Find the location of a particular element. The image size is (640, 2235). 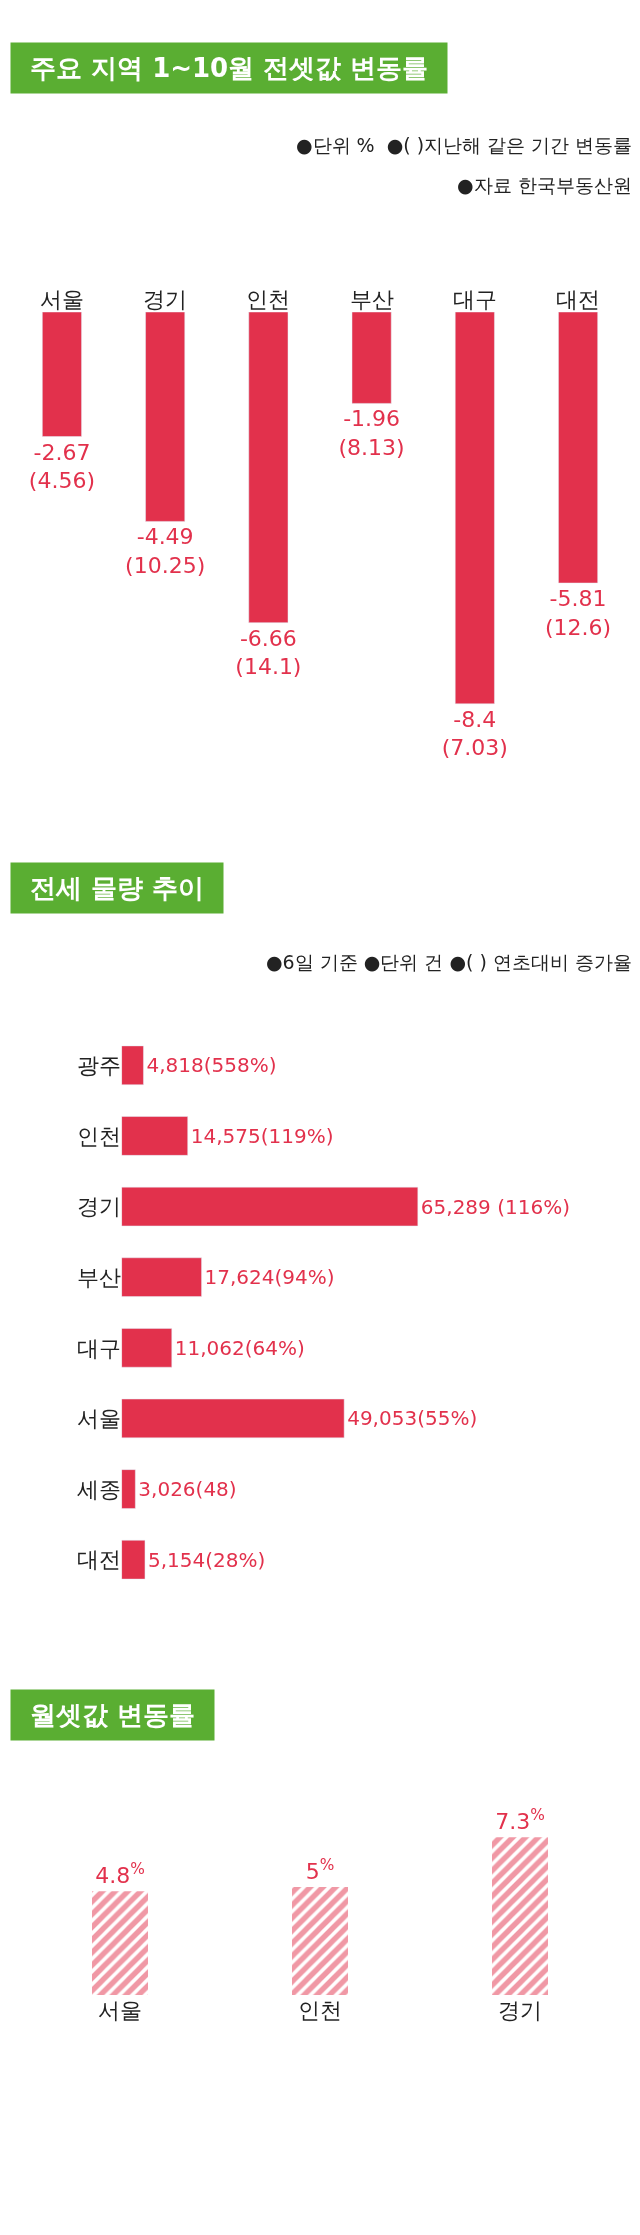

y-tick-label: 세종 is located at coordinates (98, 1489).